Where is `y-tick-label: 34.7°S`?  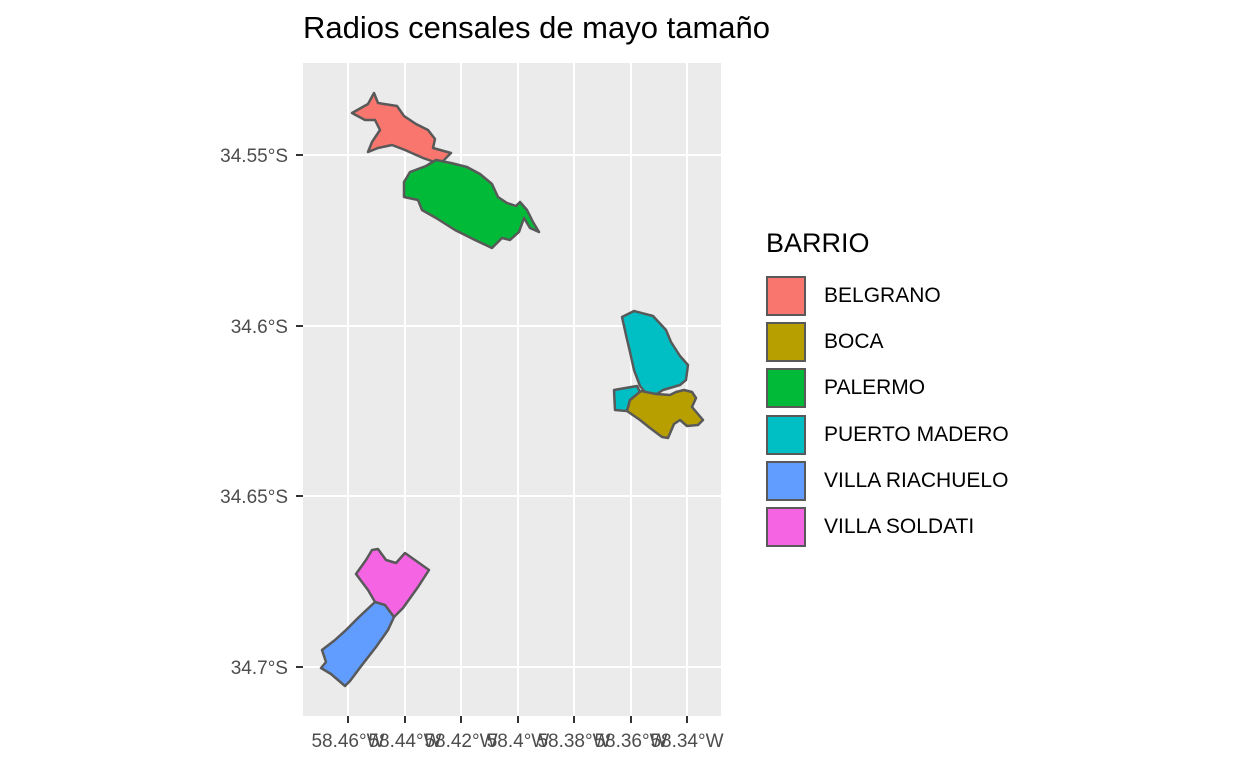 y-tick-label: 34.7°S is located at coordinates (259, 668).